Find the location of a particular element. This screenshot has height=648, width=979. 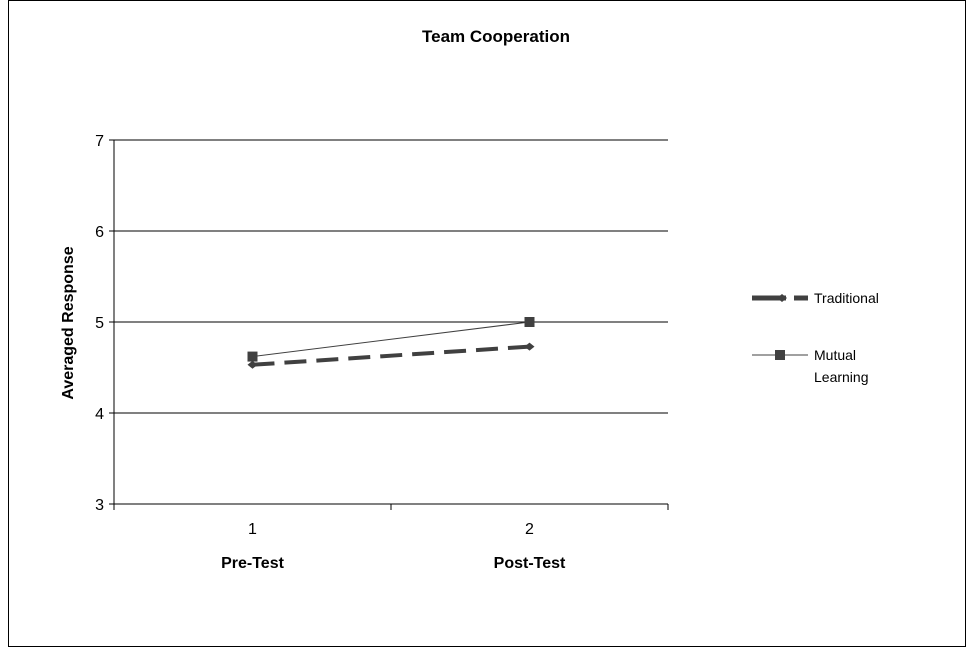

x-tick-label: 1 is located at coordinates (252, 529).